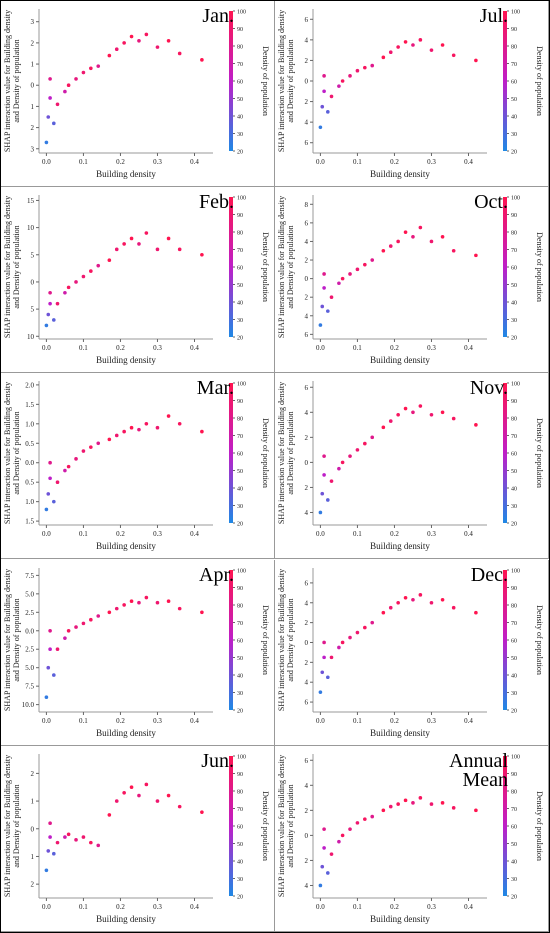 The height and width of the screenshot is (933, 550). Describe the element at coordinates (16, 267) in the screenshot. I see `y-axis-label: and Density of population` at that location.